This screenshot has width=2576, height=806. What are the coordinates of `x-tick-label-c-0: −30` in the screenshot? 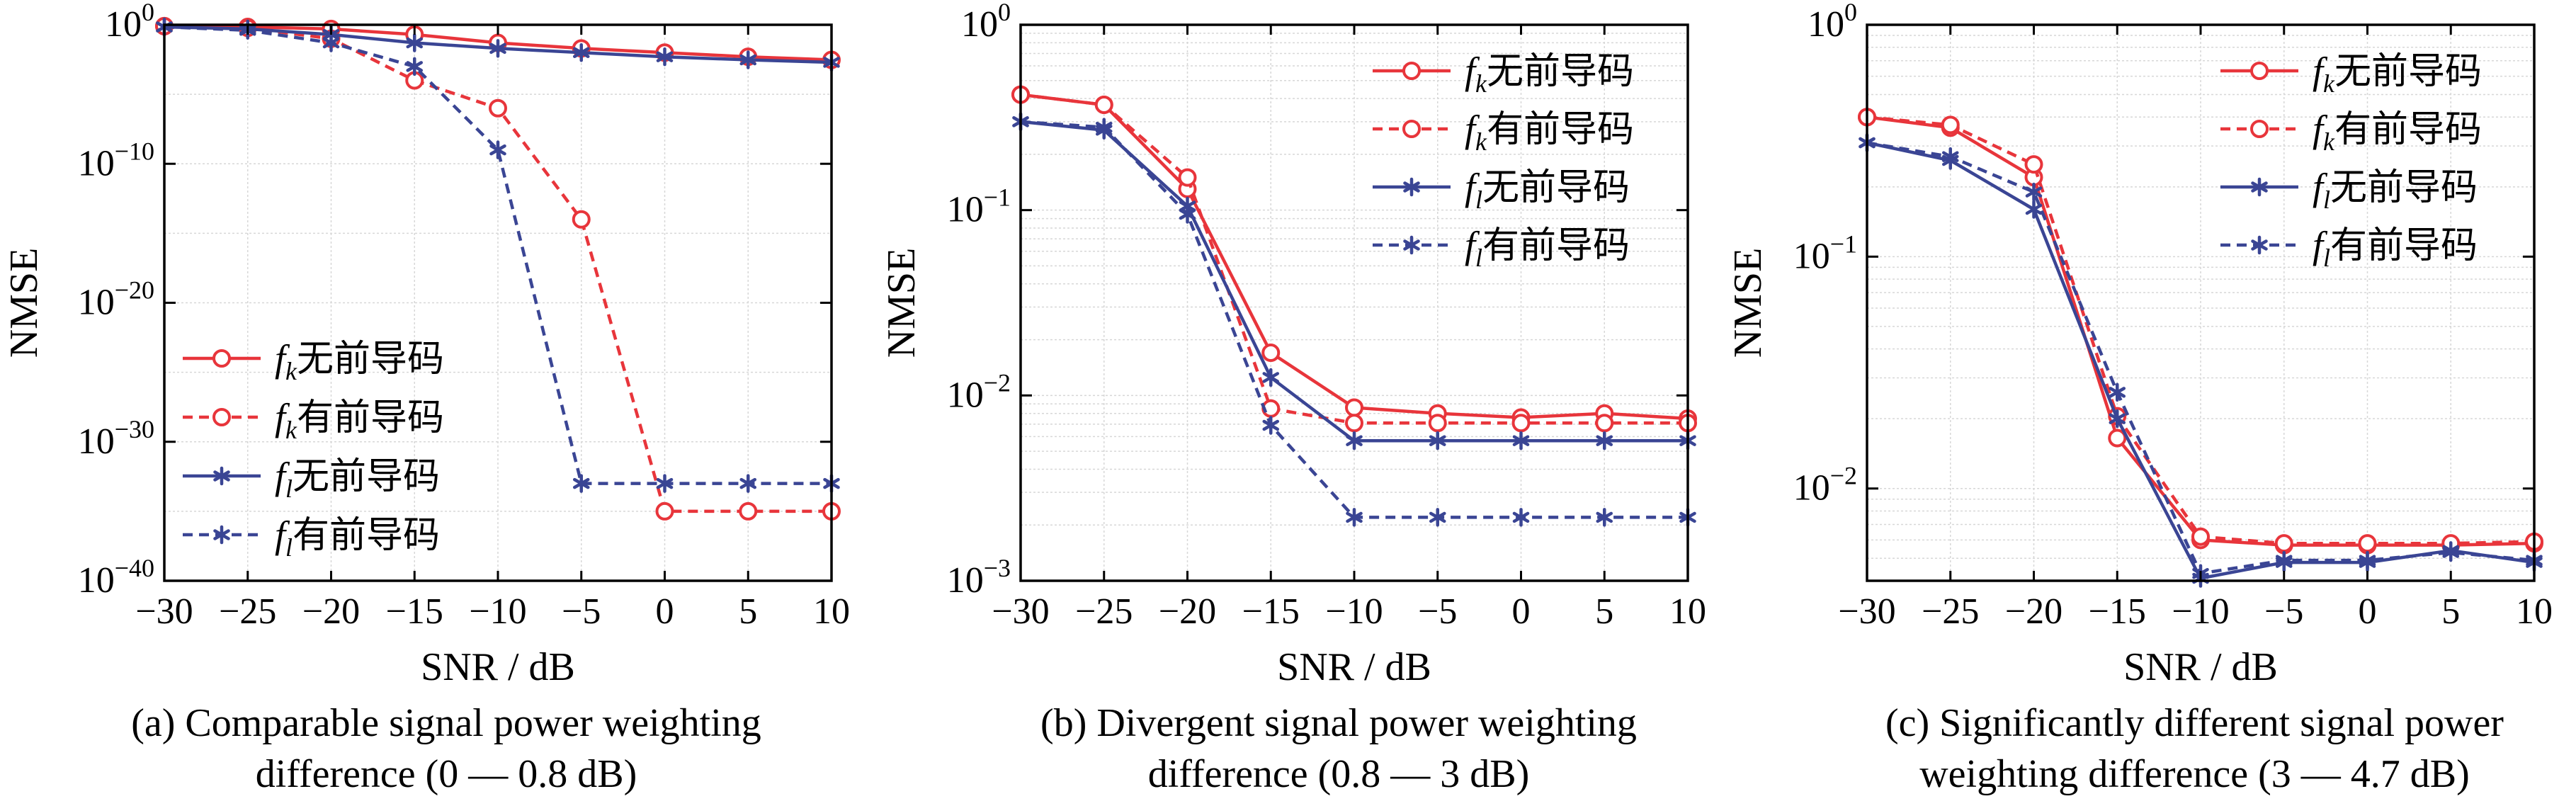 It's located at (1866, 611).